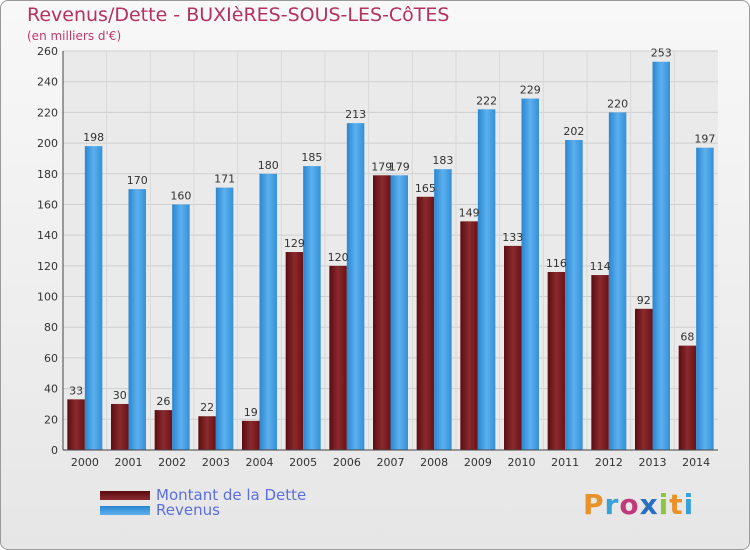 The width and height of the screenshot is (750, 550). What do you see at coordinates (629, 504) in the screenshot?
I see `logo-letter: o` at bounding box center [629, 504].